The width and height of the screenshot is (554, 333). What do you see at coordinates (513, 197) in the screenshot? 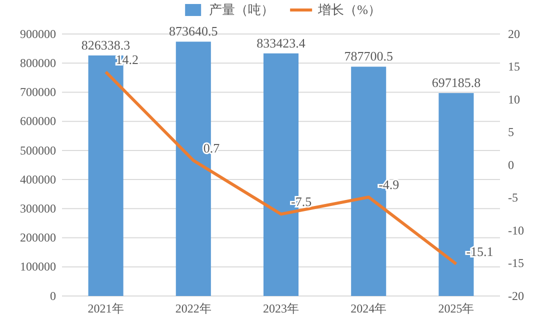
I see `y2-tick-label: -5` at bounding box center [513, 197].